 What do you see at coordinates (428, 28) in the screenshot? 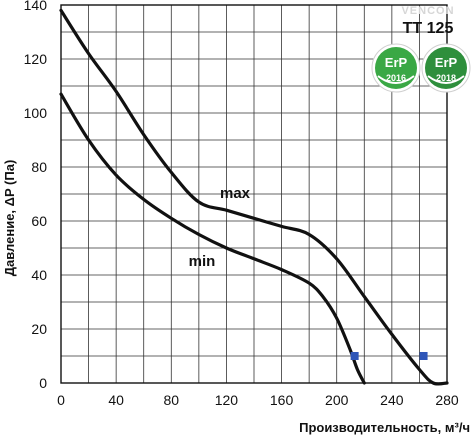
I see `model-title: TT 125` at bounding box center [428, 28].